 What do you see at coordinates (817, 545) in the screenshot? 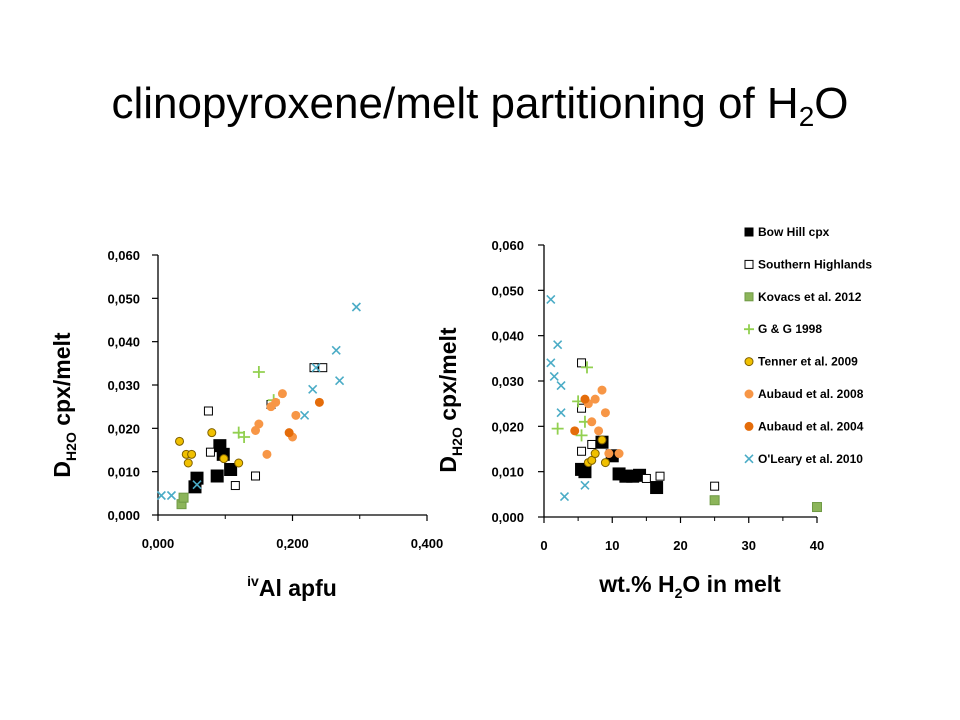
I see `x-tick-label: 40` at bounding box center [817, 545].